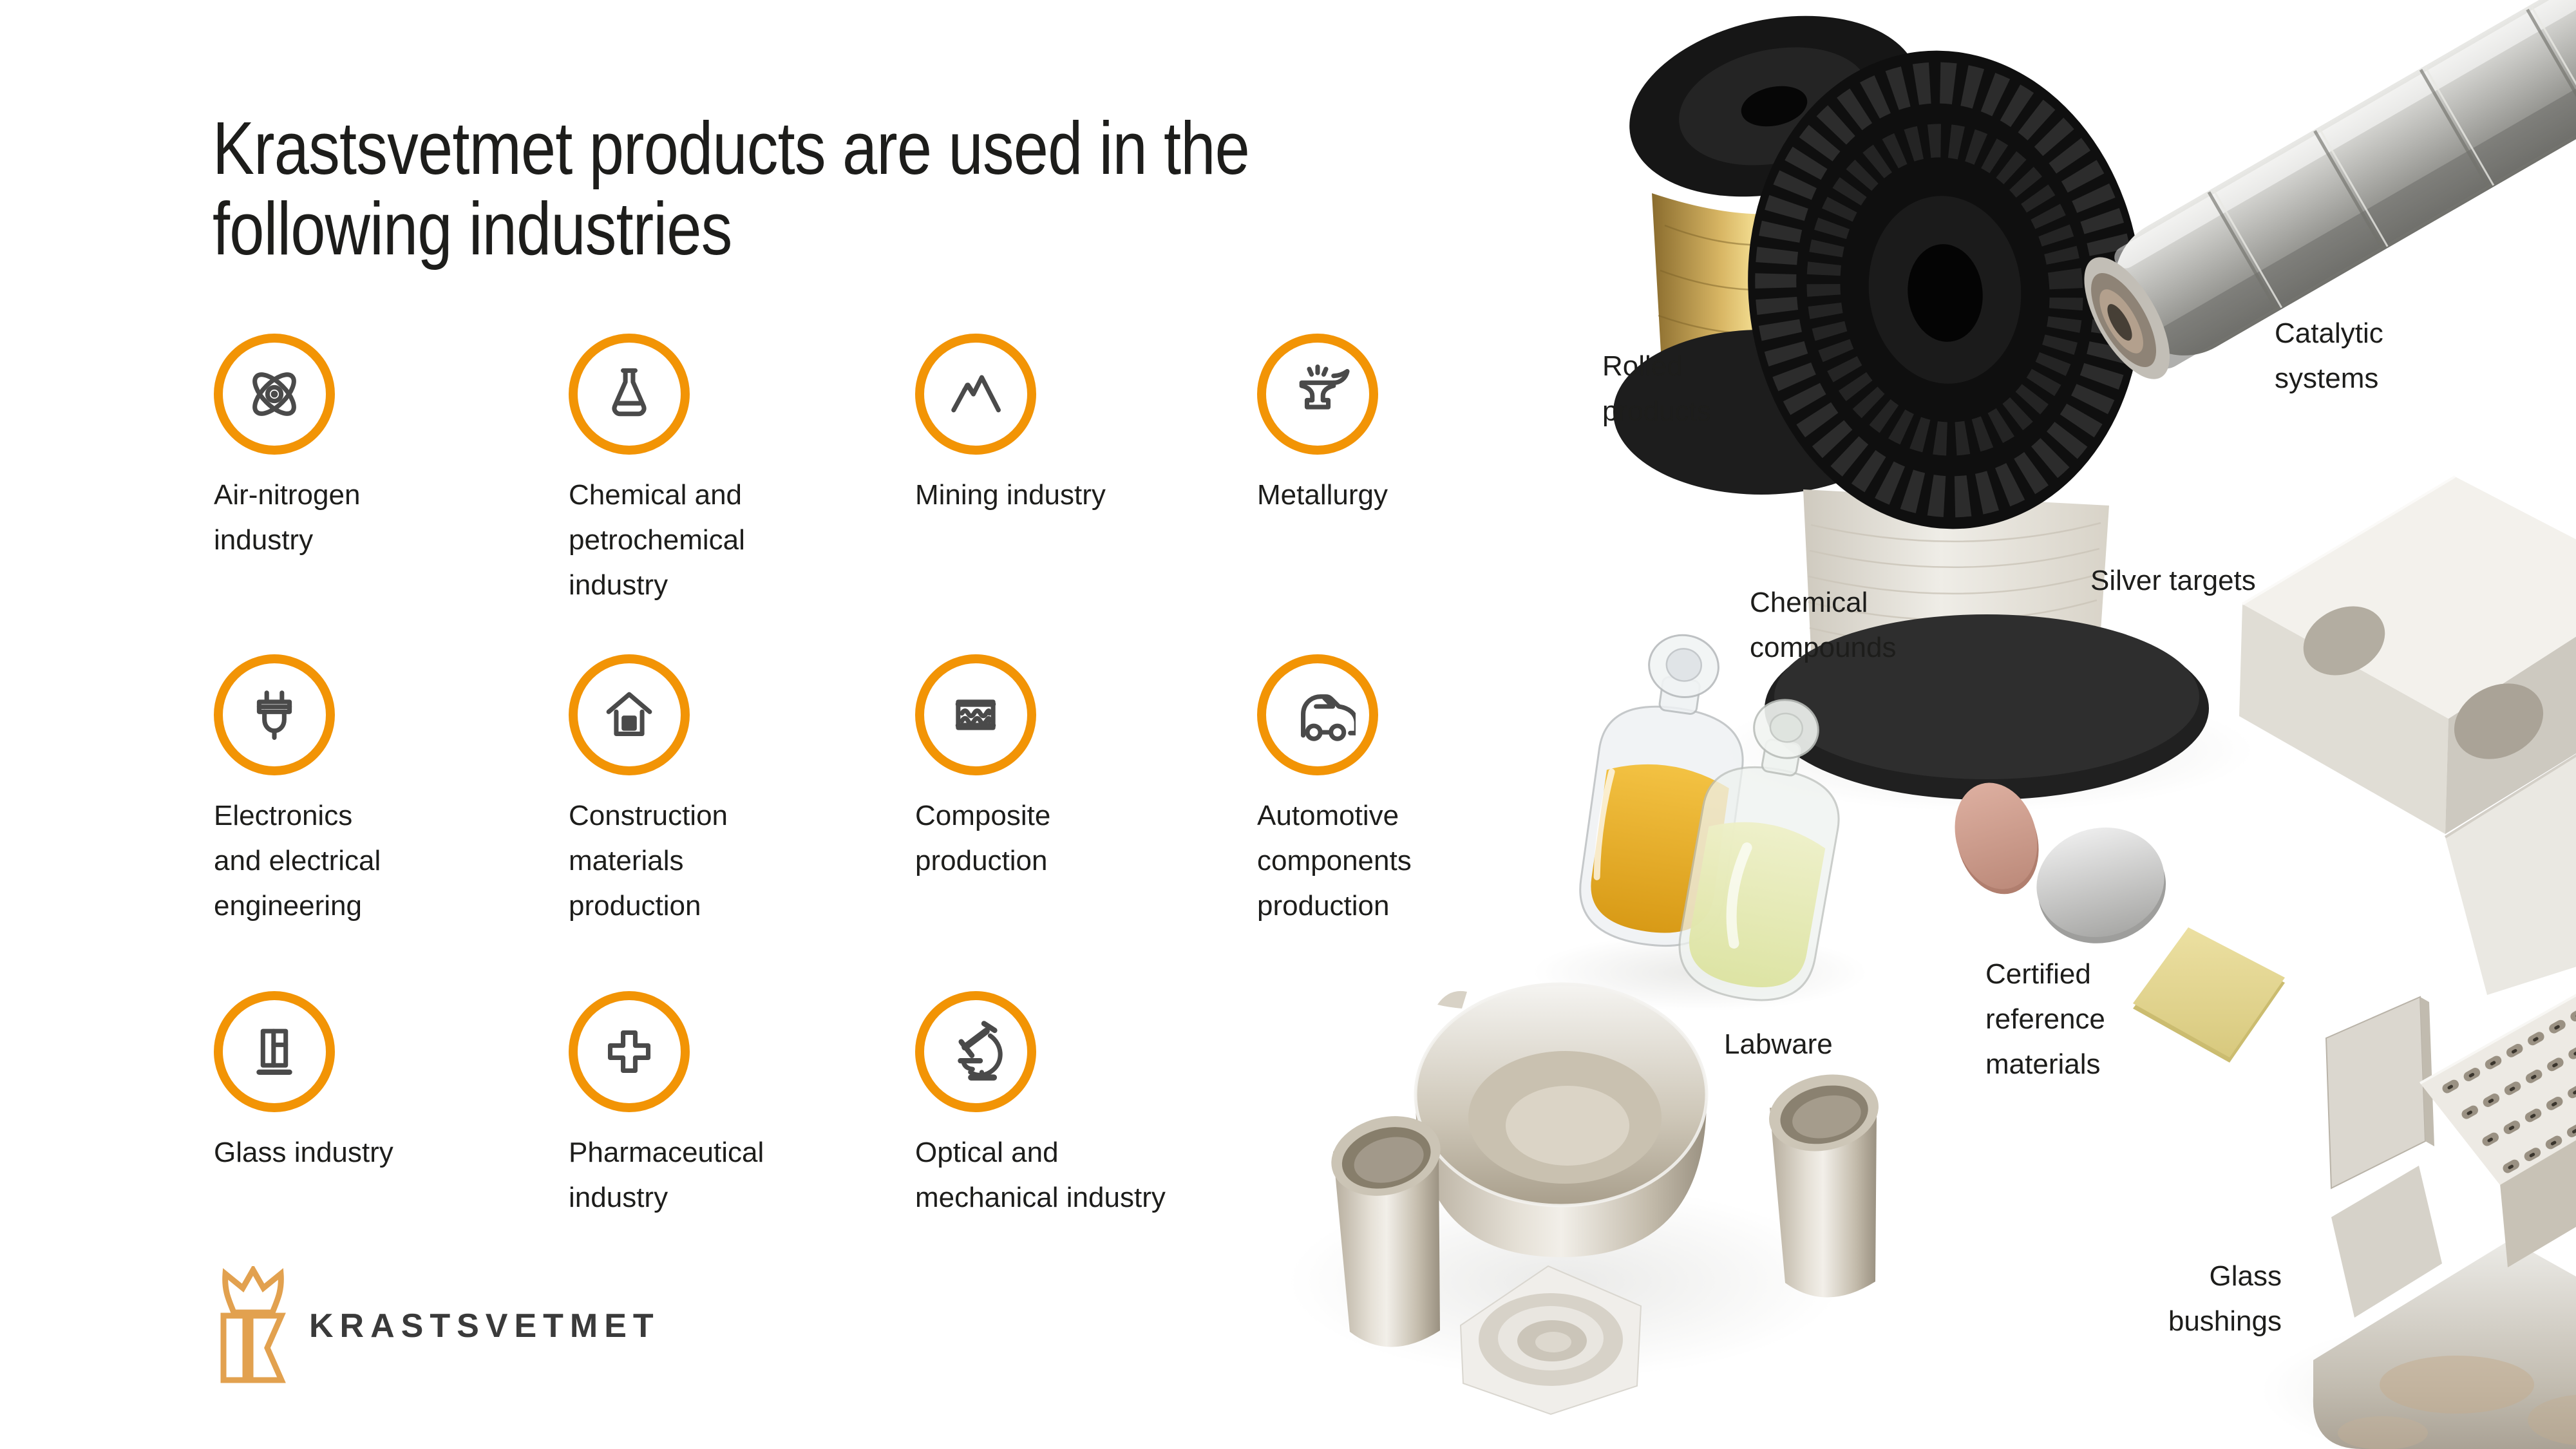 This screenshot has width=2576, height=1449. I want to click on crown-logo-icon, so click(253, 1324).